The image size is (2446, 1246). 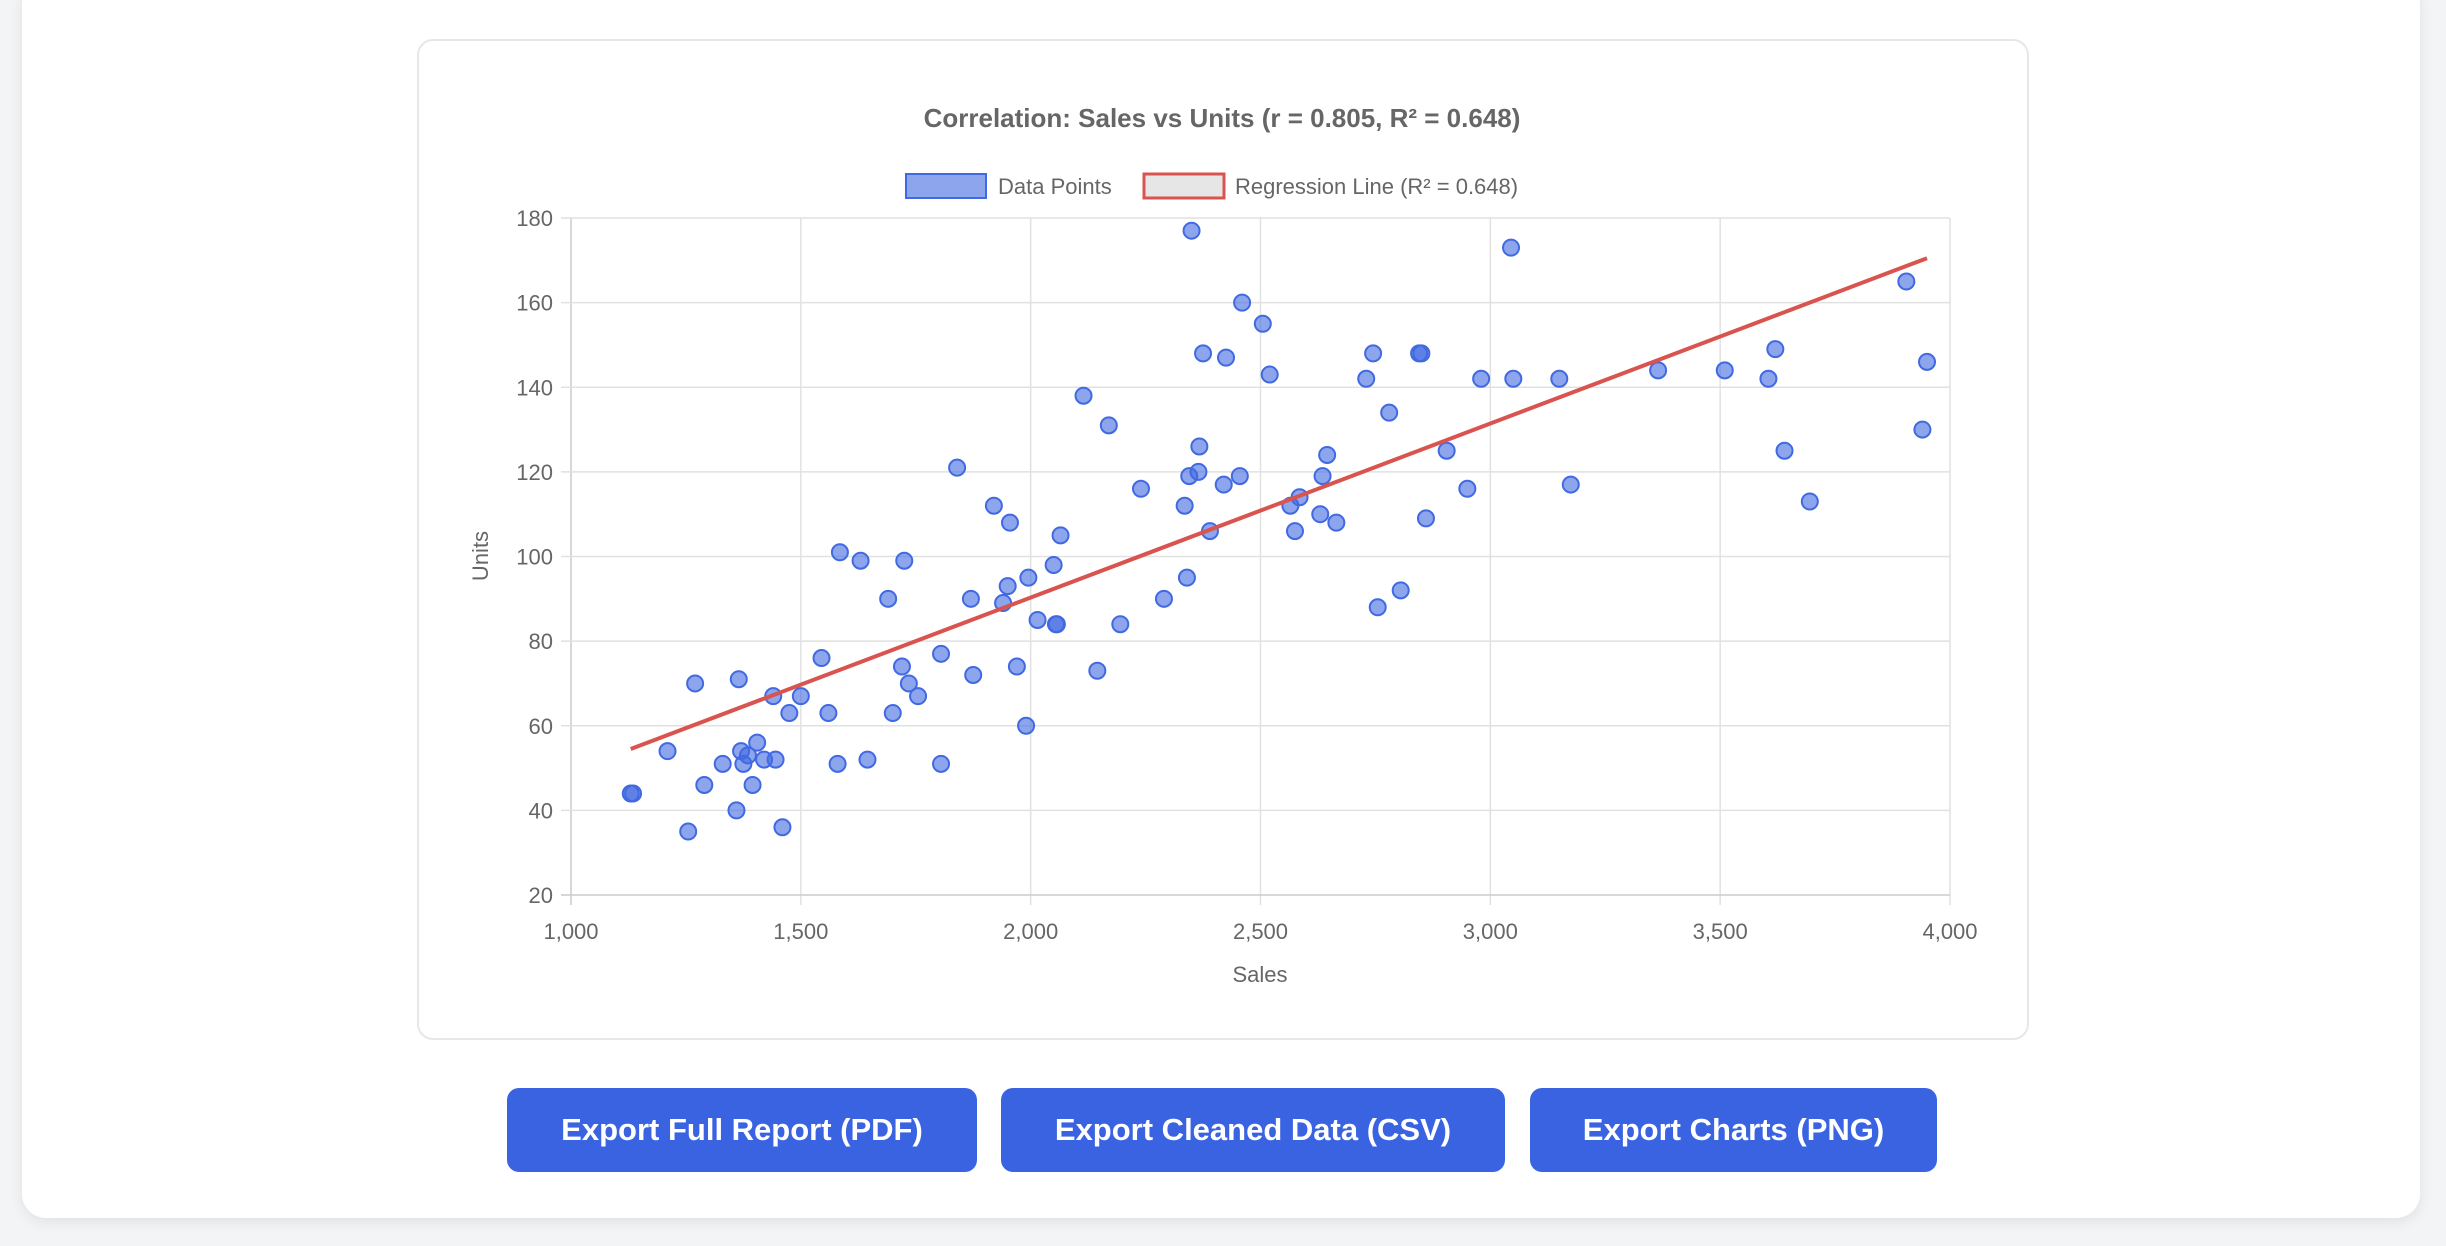 What do you see at coordinates (946, 186) in the screenshot?
I see `legend-swatch-data-points` at bounding box center [946, 186].